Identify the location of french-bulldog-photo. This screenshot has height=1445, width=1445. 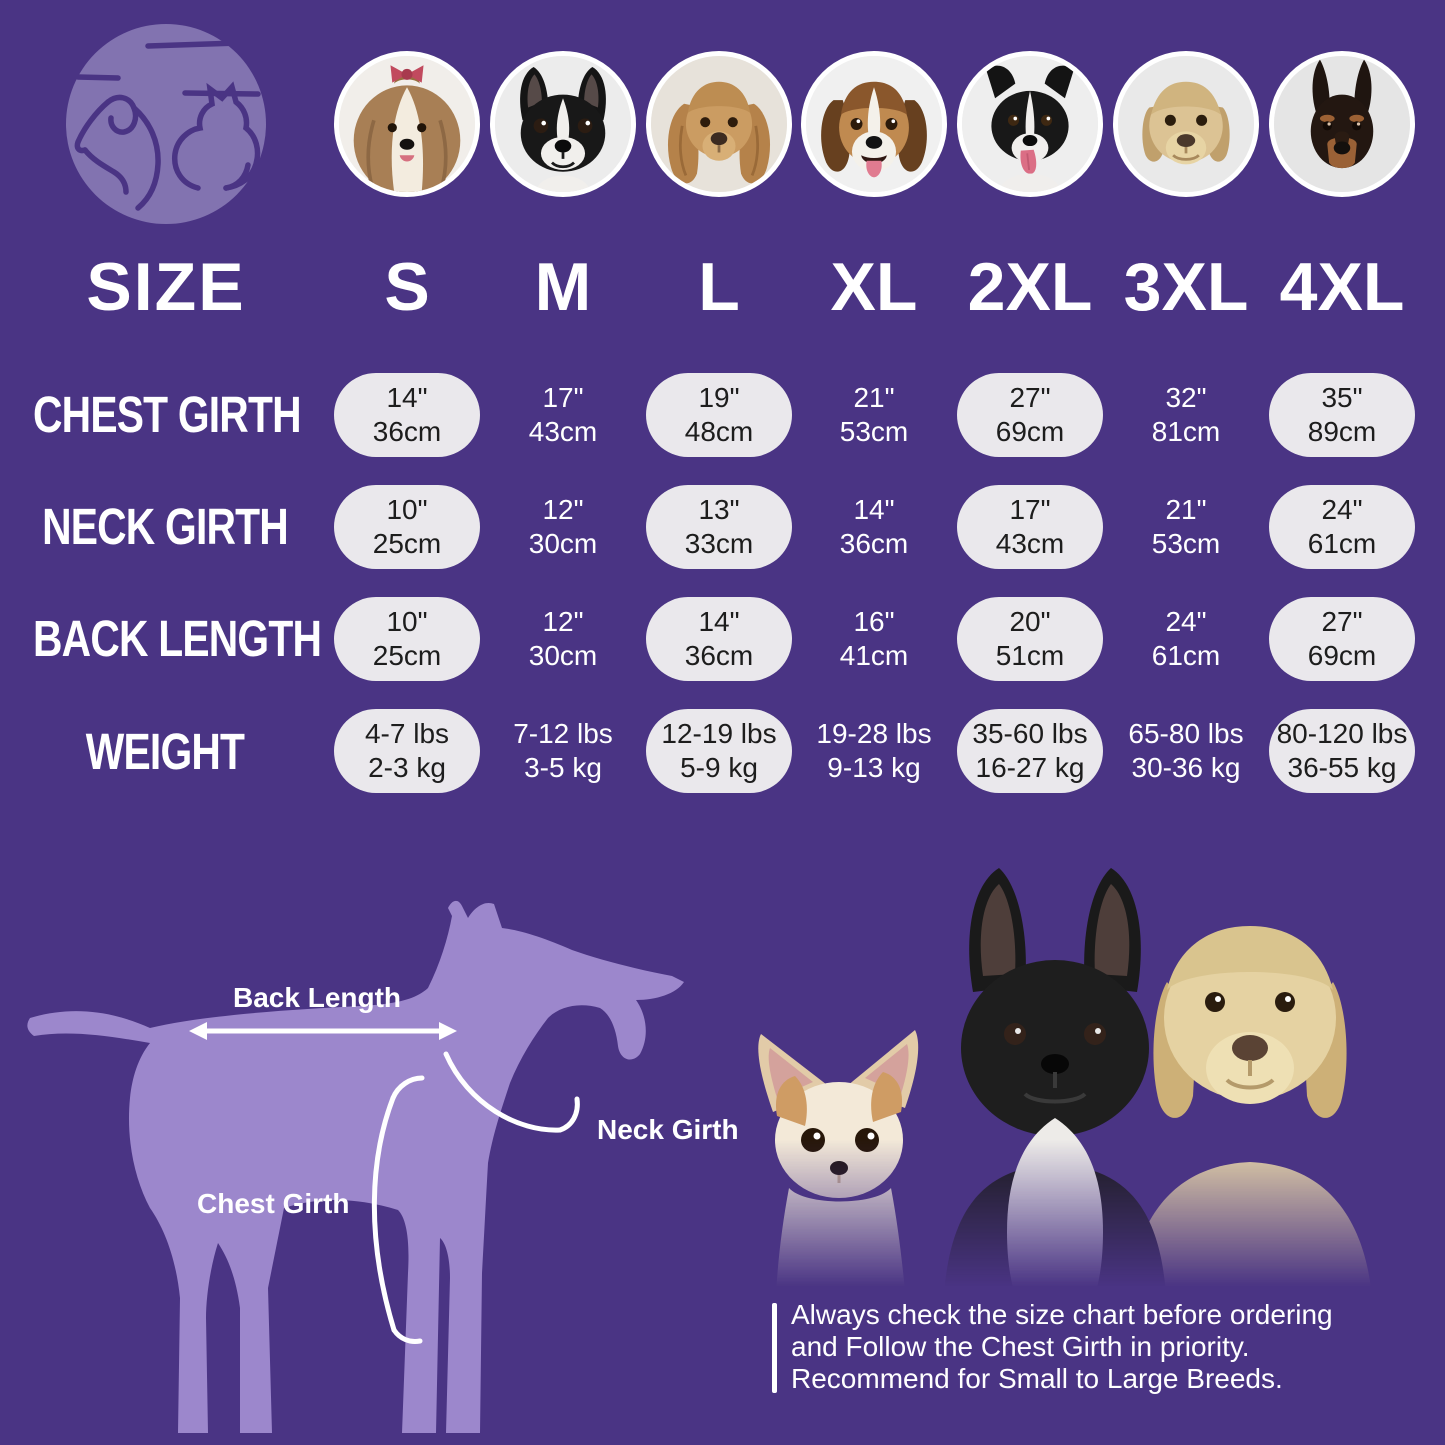
(1055, 1089).